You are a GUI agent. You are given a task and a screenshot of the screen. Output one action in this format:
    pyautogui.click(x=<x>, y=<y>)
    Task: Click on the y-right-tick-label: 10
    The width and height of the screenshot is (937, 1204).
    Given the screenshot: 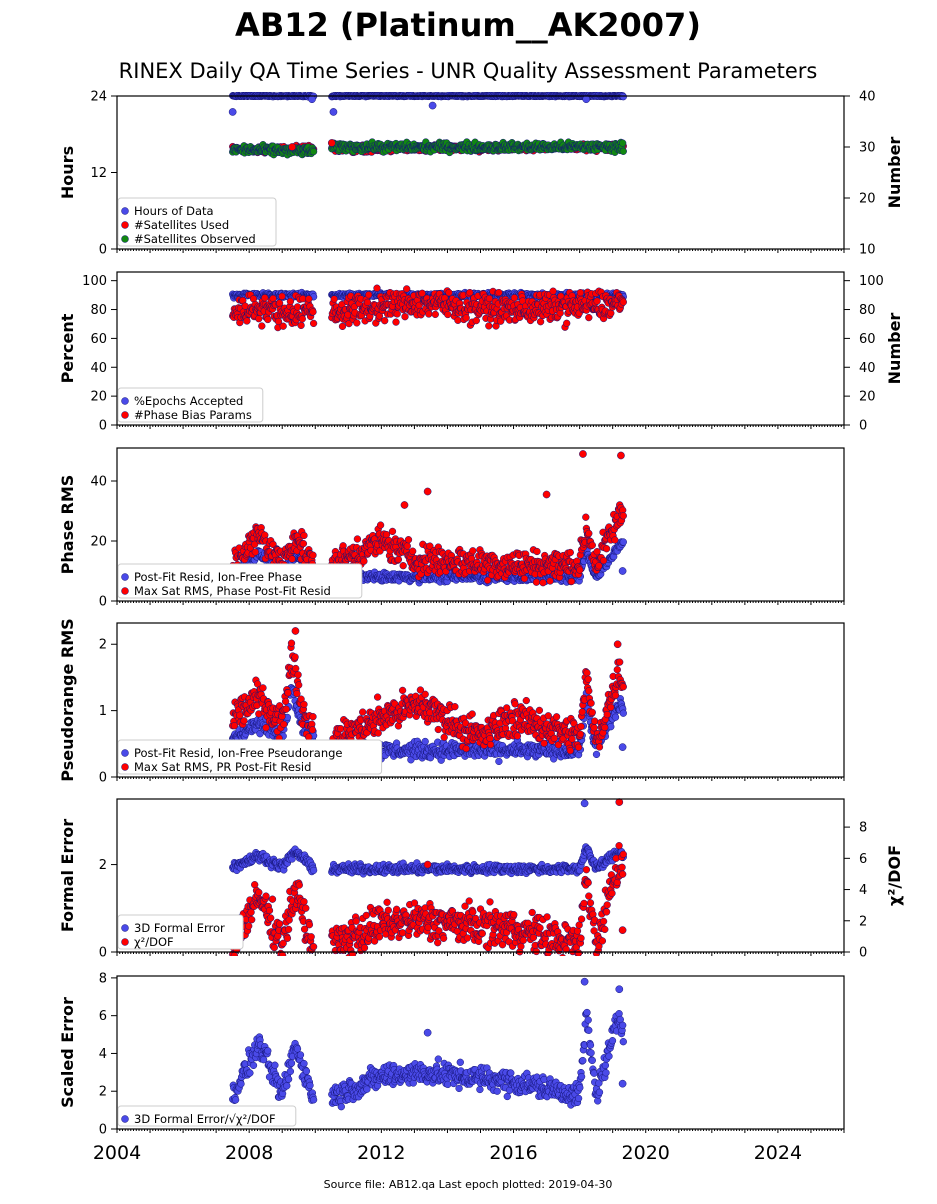 What is the action you would take?
    pyautogui.click(x=867, y=250)
    